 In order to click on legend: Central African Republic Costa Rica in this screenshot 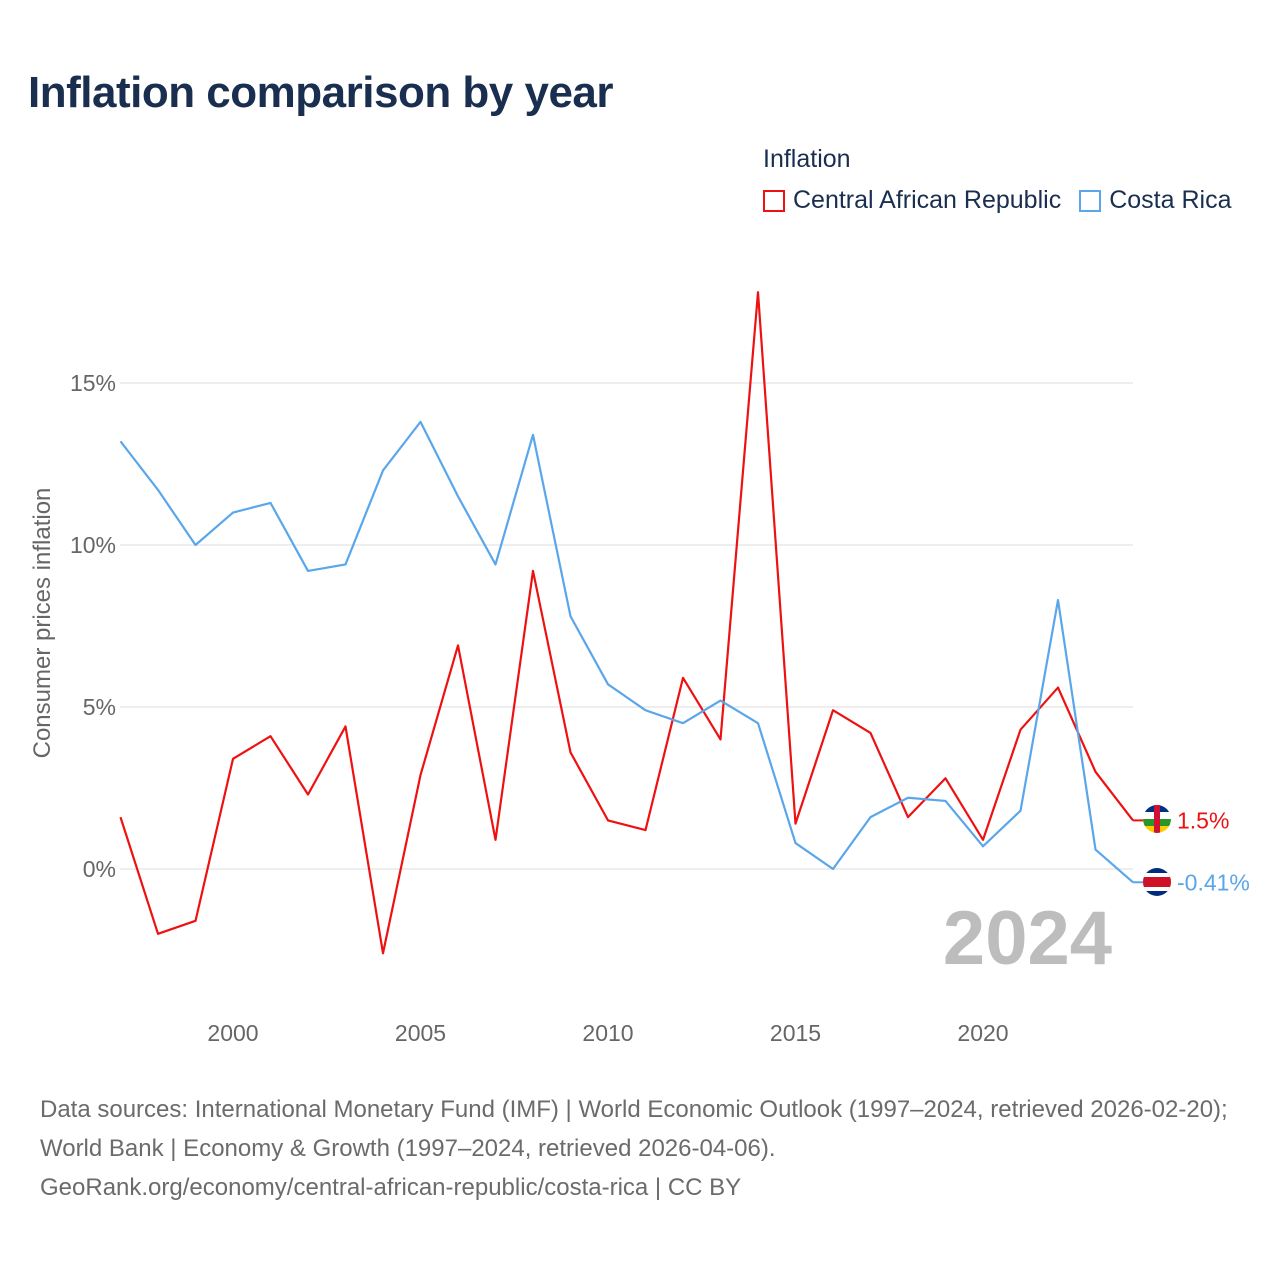, I will do `click(1006, 200)`.